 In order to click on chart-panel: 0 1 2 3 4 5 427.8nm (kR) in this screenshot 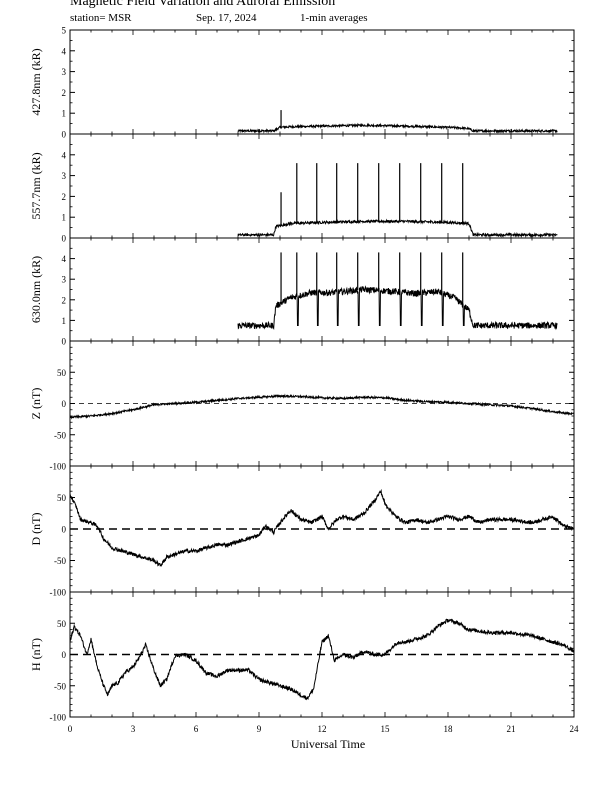, I will do `click(302, 83)`.